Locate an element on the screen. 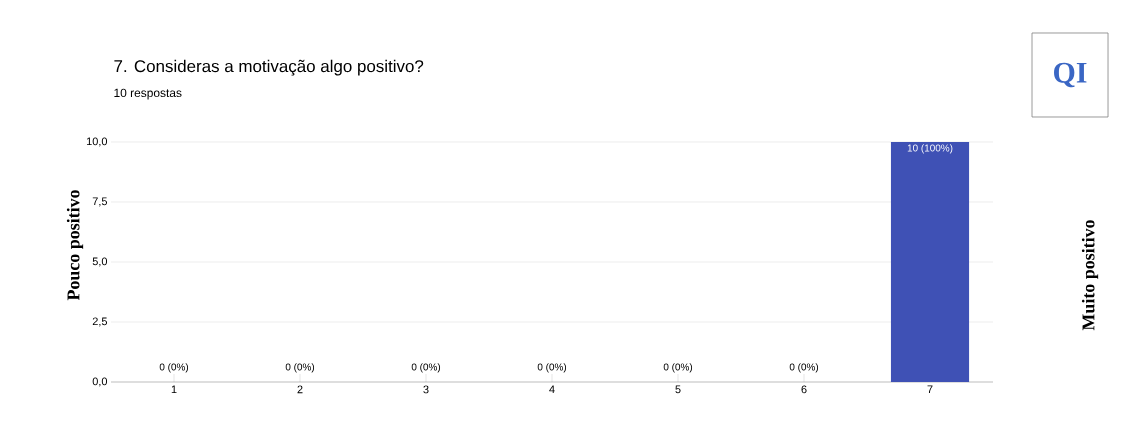  y-tick-label: 5,0 is located at coordinates (100, 262).